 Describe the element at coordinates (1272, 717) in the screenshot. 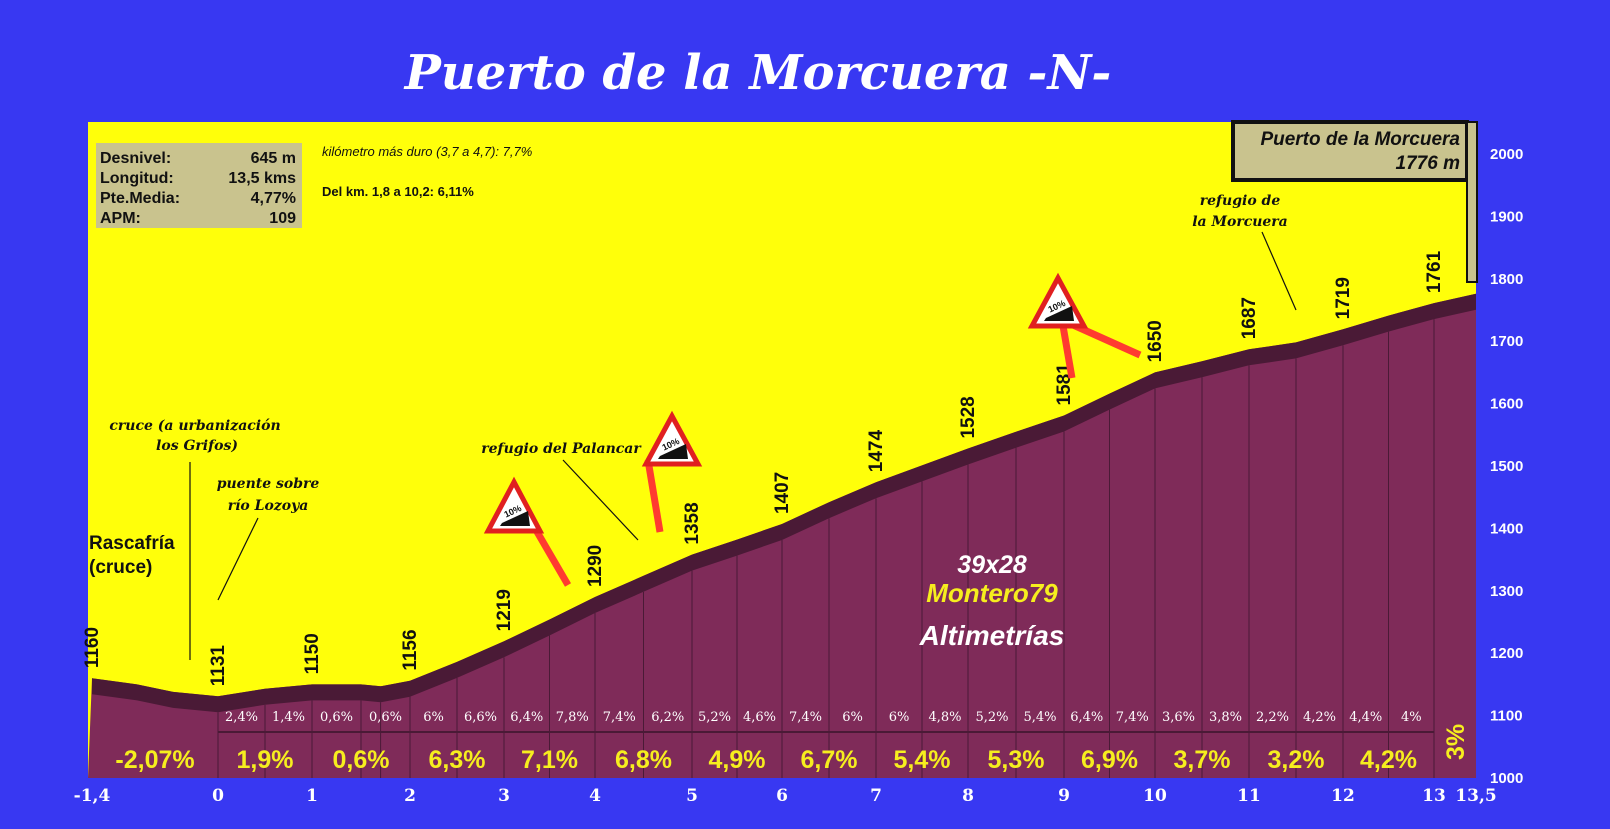

I see `half-km-gradient: 2,2%` at that location.